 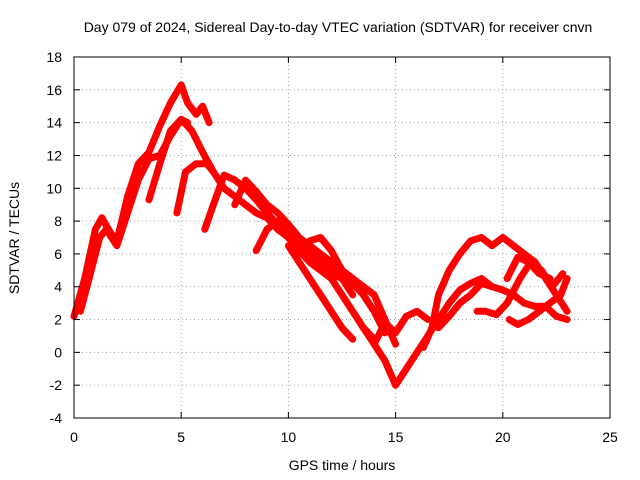 I want to click on x-tick-label: 15, so click(x=396, y=437).